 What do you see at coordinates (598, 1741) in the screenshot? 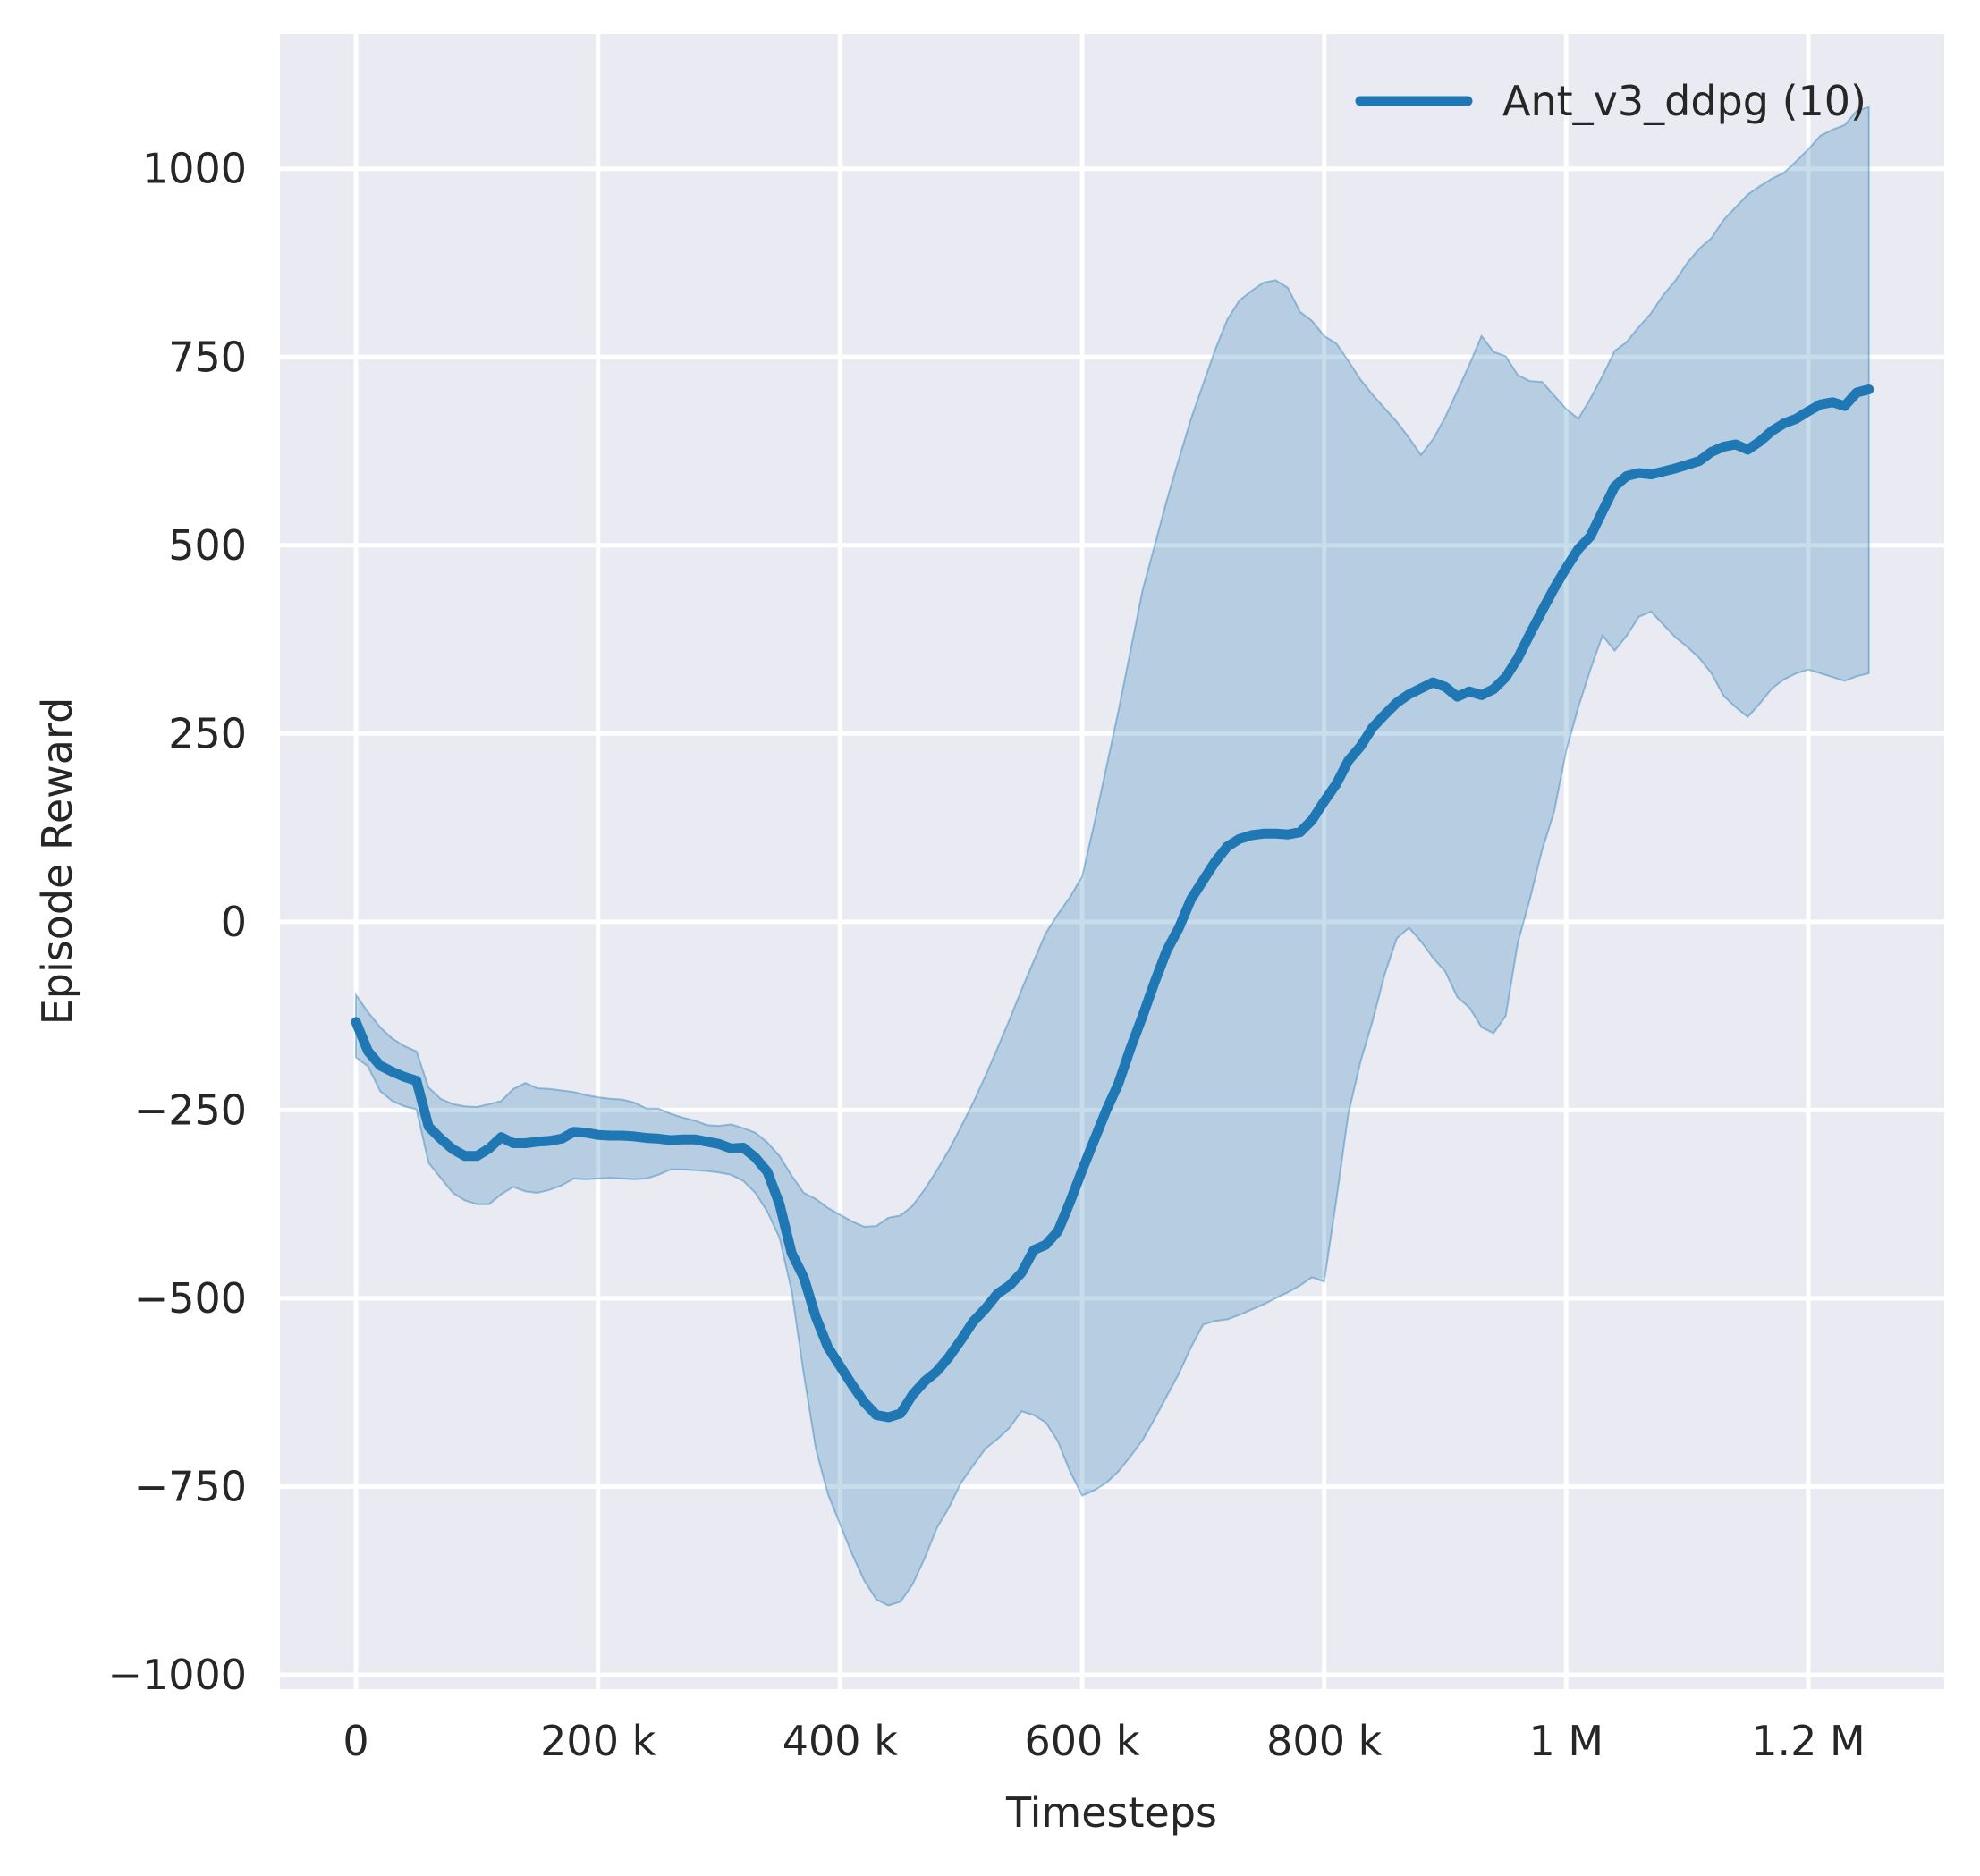
I see `x-tick-label: 200 k` at bounding box center [598, 1741].